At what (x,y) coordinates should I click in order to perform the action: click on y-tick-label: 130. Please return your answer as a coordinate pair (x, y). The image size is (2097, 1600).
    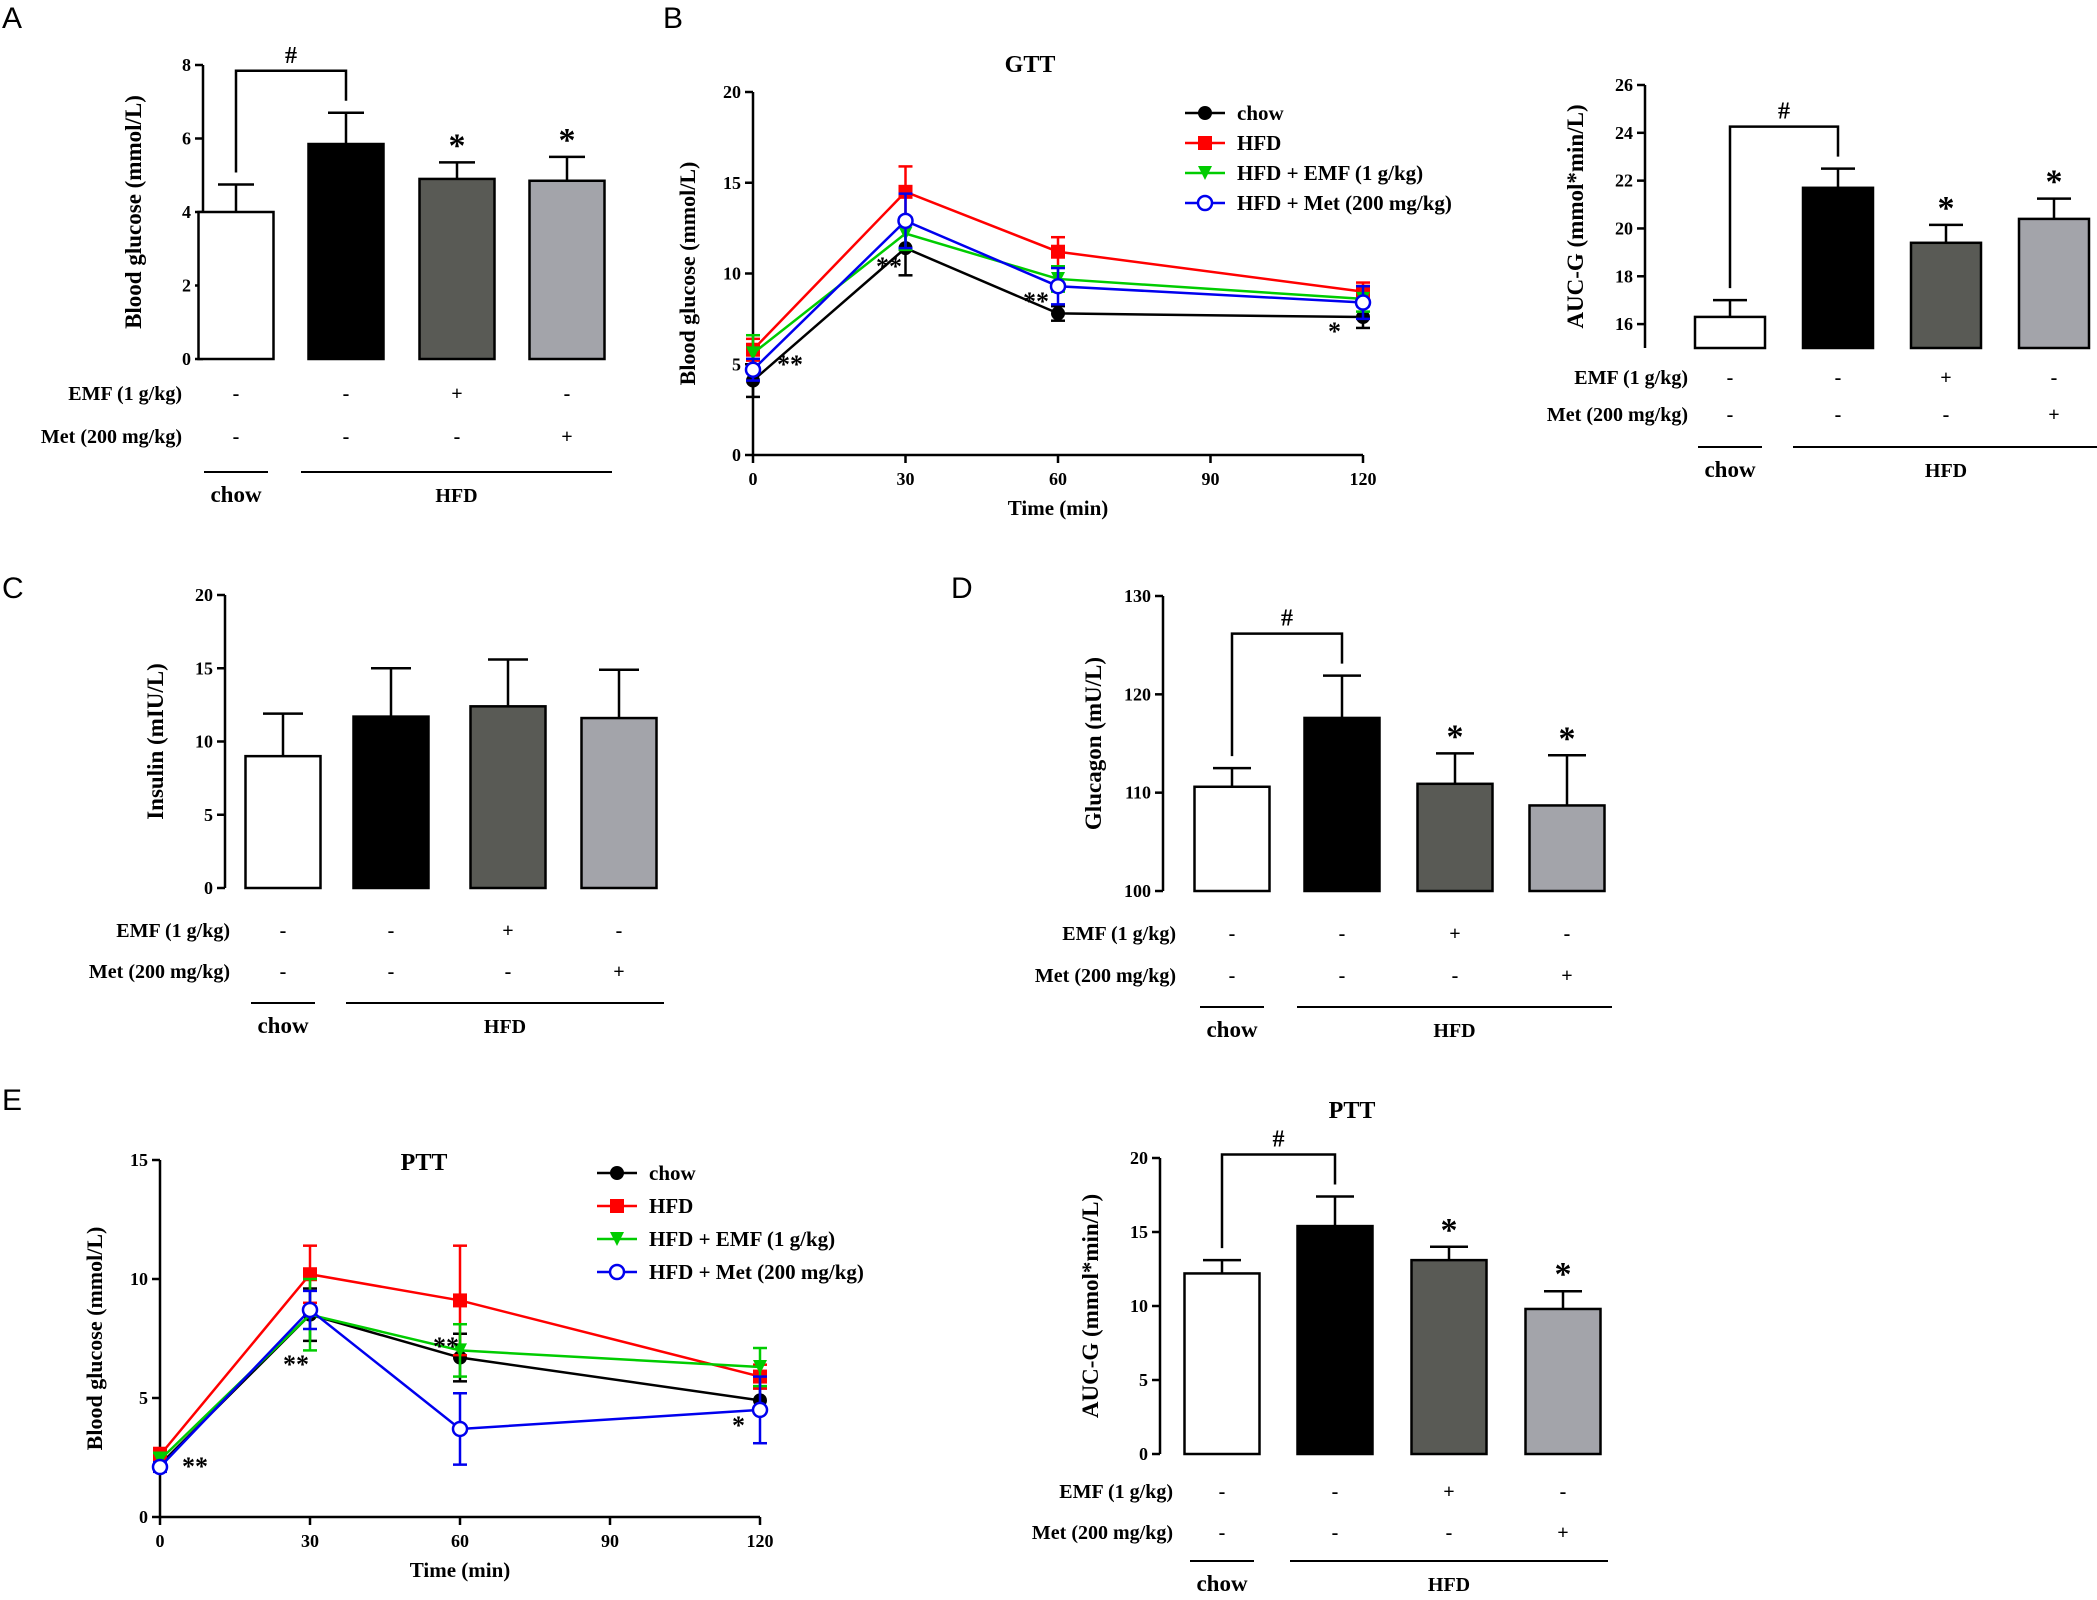
    Looking at the image, I should click on (1137, 596).